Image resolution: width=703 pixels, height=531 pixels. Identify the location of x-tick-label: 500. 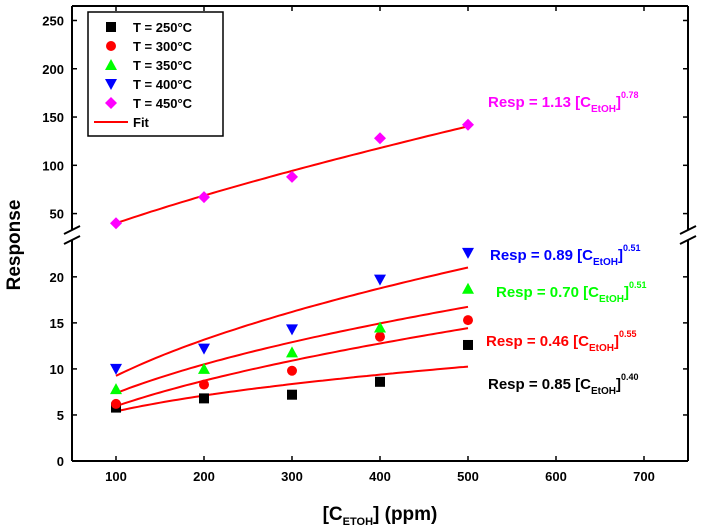
(468, 476).